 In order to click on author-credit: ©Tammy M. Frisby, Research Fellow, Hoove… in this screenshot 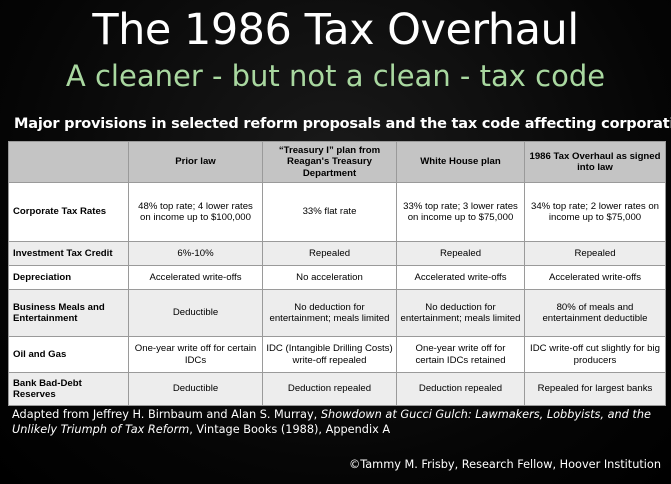, I will do `click(504, 464)`.